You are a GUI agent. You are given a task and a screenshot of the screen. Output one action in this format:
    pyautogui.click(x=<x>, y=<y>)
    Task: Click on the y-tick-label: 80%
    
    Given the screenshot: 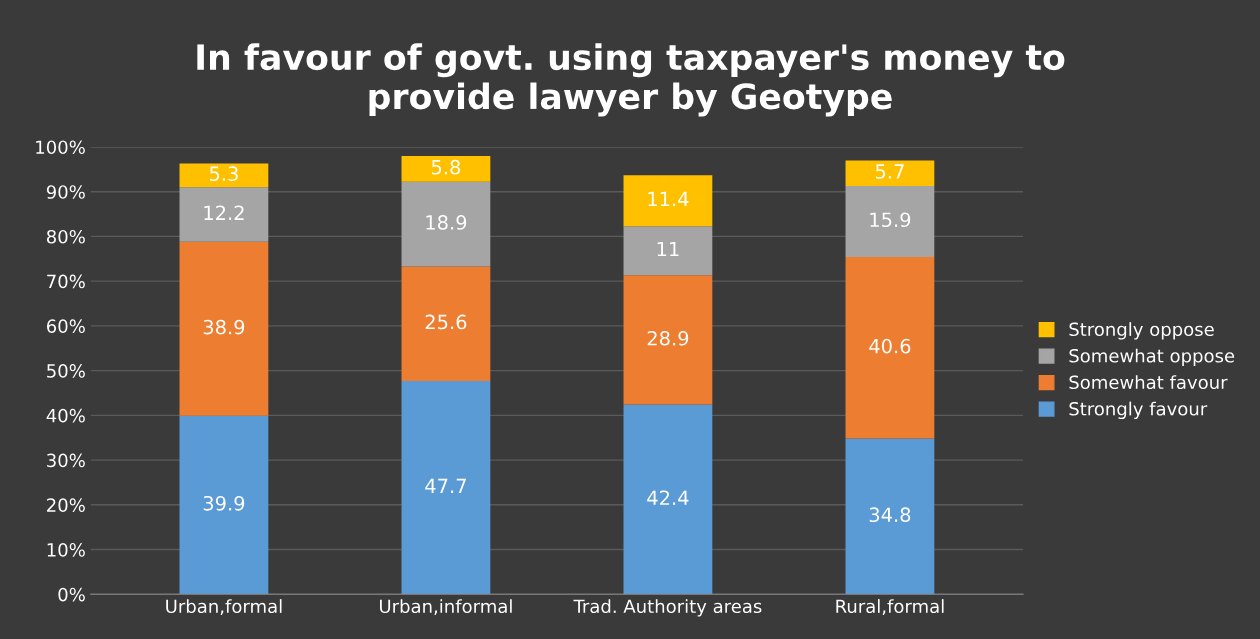 What is the action you would take?
    pyautogui.click(x=65, y=236)
    